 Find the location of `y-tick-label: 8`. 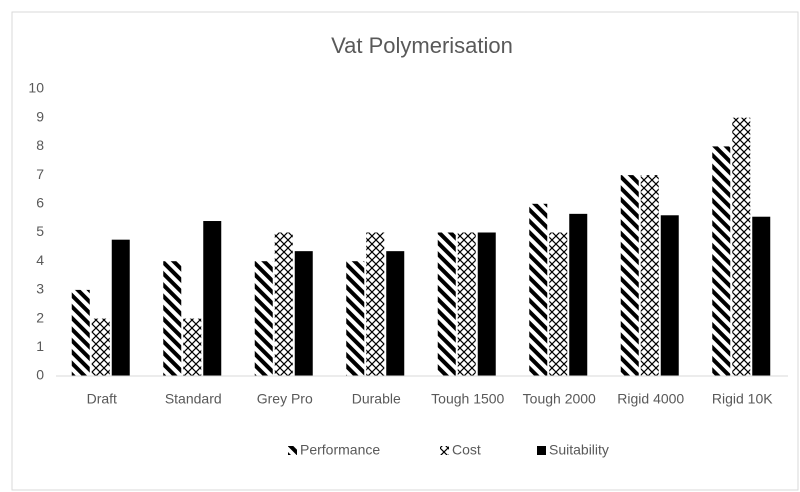

y-tick-label: 8 is located at coordinates (40, 145).